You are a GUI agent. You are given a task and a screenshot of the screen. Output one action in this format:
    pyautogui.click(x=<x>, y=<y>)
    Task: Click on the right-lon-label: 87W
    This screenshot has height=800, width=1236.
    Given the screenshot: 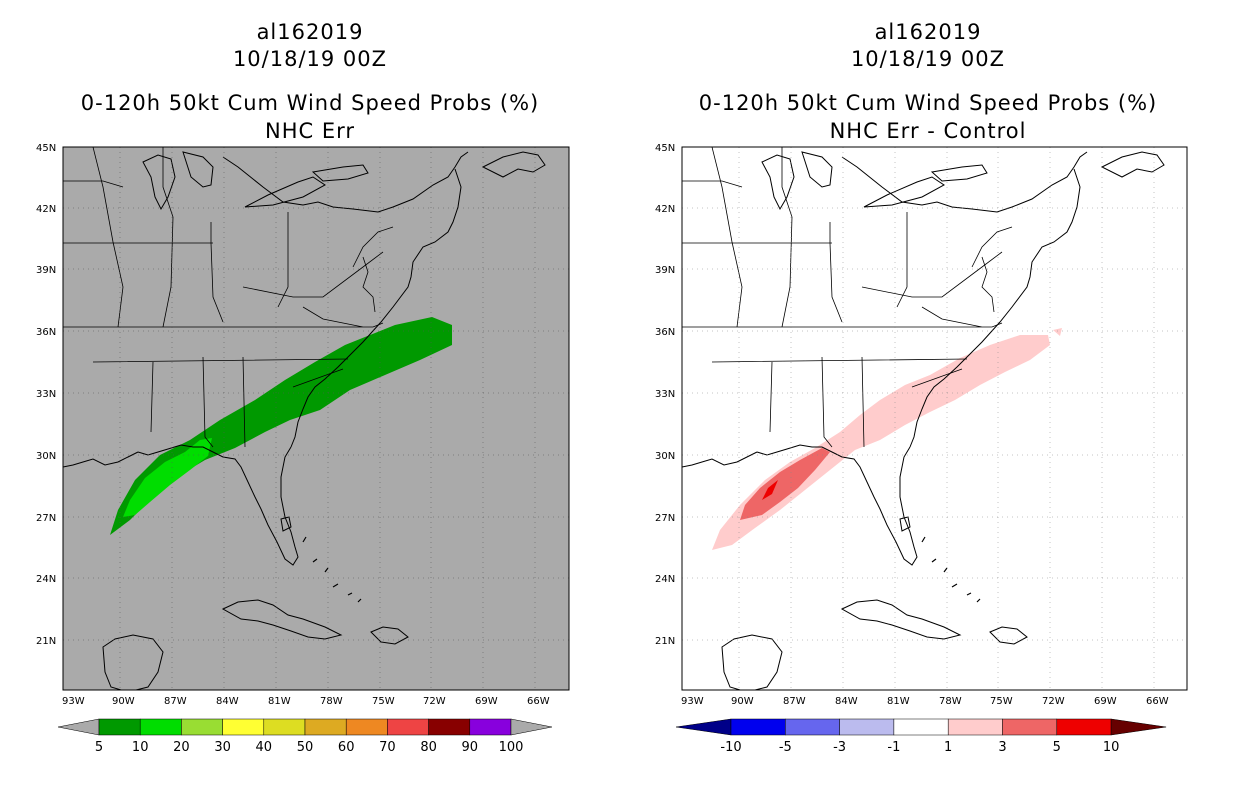 What is the action you would take?
    pyautogui.click(x=794, y=701)
    